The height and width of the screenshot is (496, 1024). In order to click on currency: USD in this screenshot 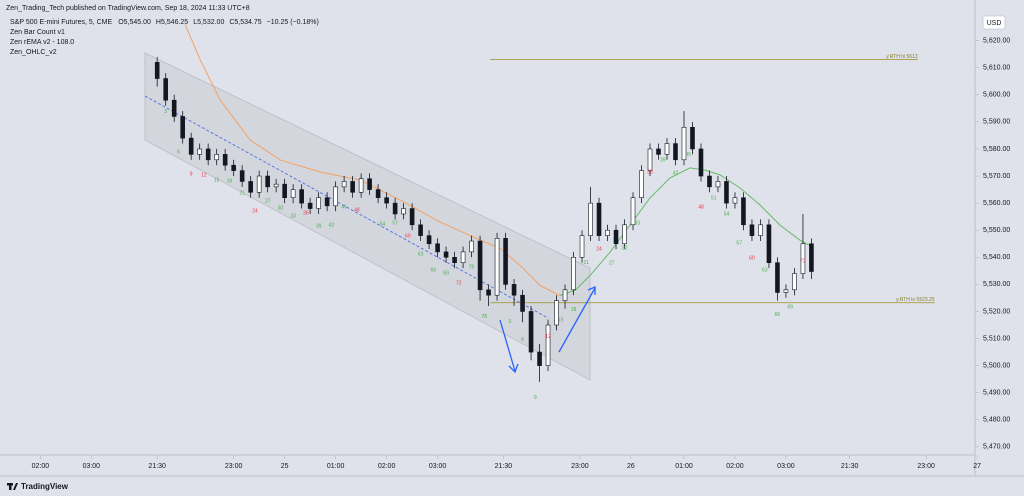, I will do `click(994, 23)`.